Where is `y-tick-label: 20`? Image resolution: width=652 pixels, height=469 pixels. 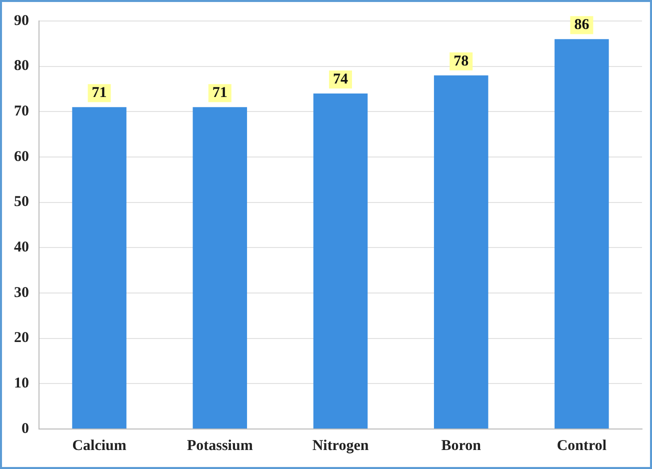
y-tick-label: 20 is located at coordinates (21, 338).